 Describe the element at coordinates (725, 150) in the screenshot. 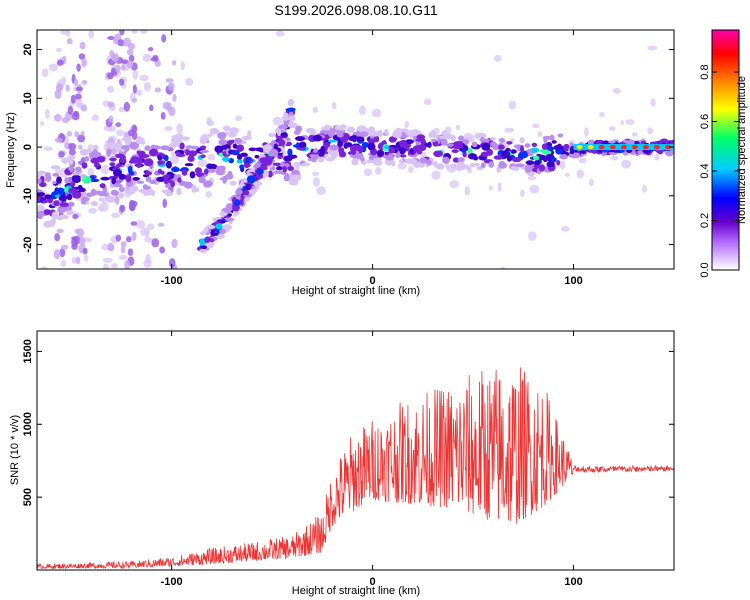

I see `colorbar-gradient` at that location.